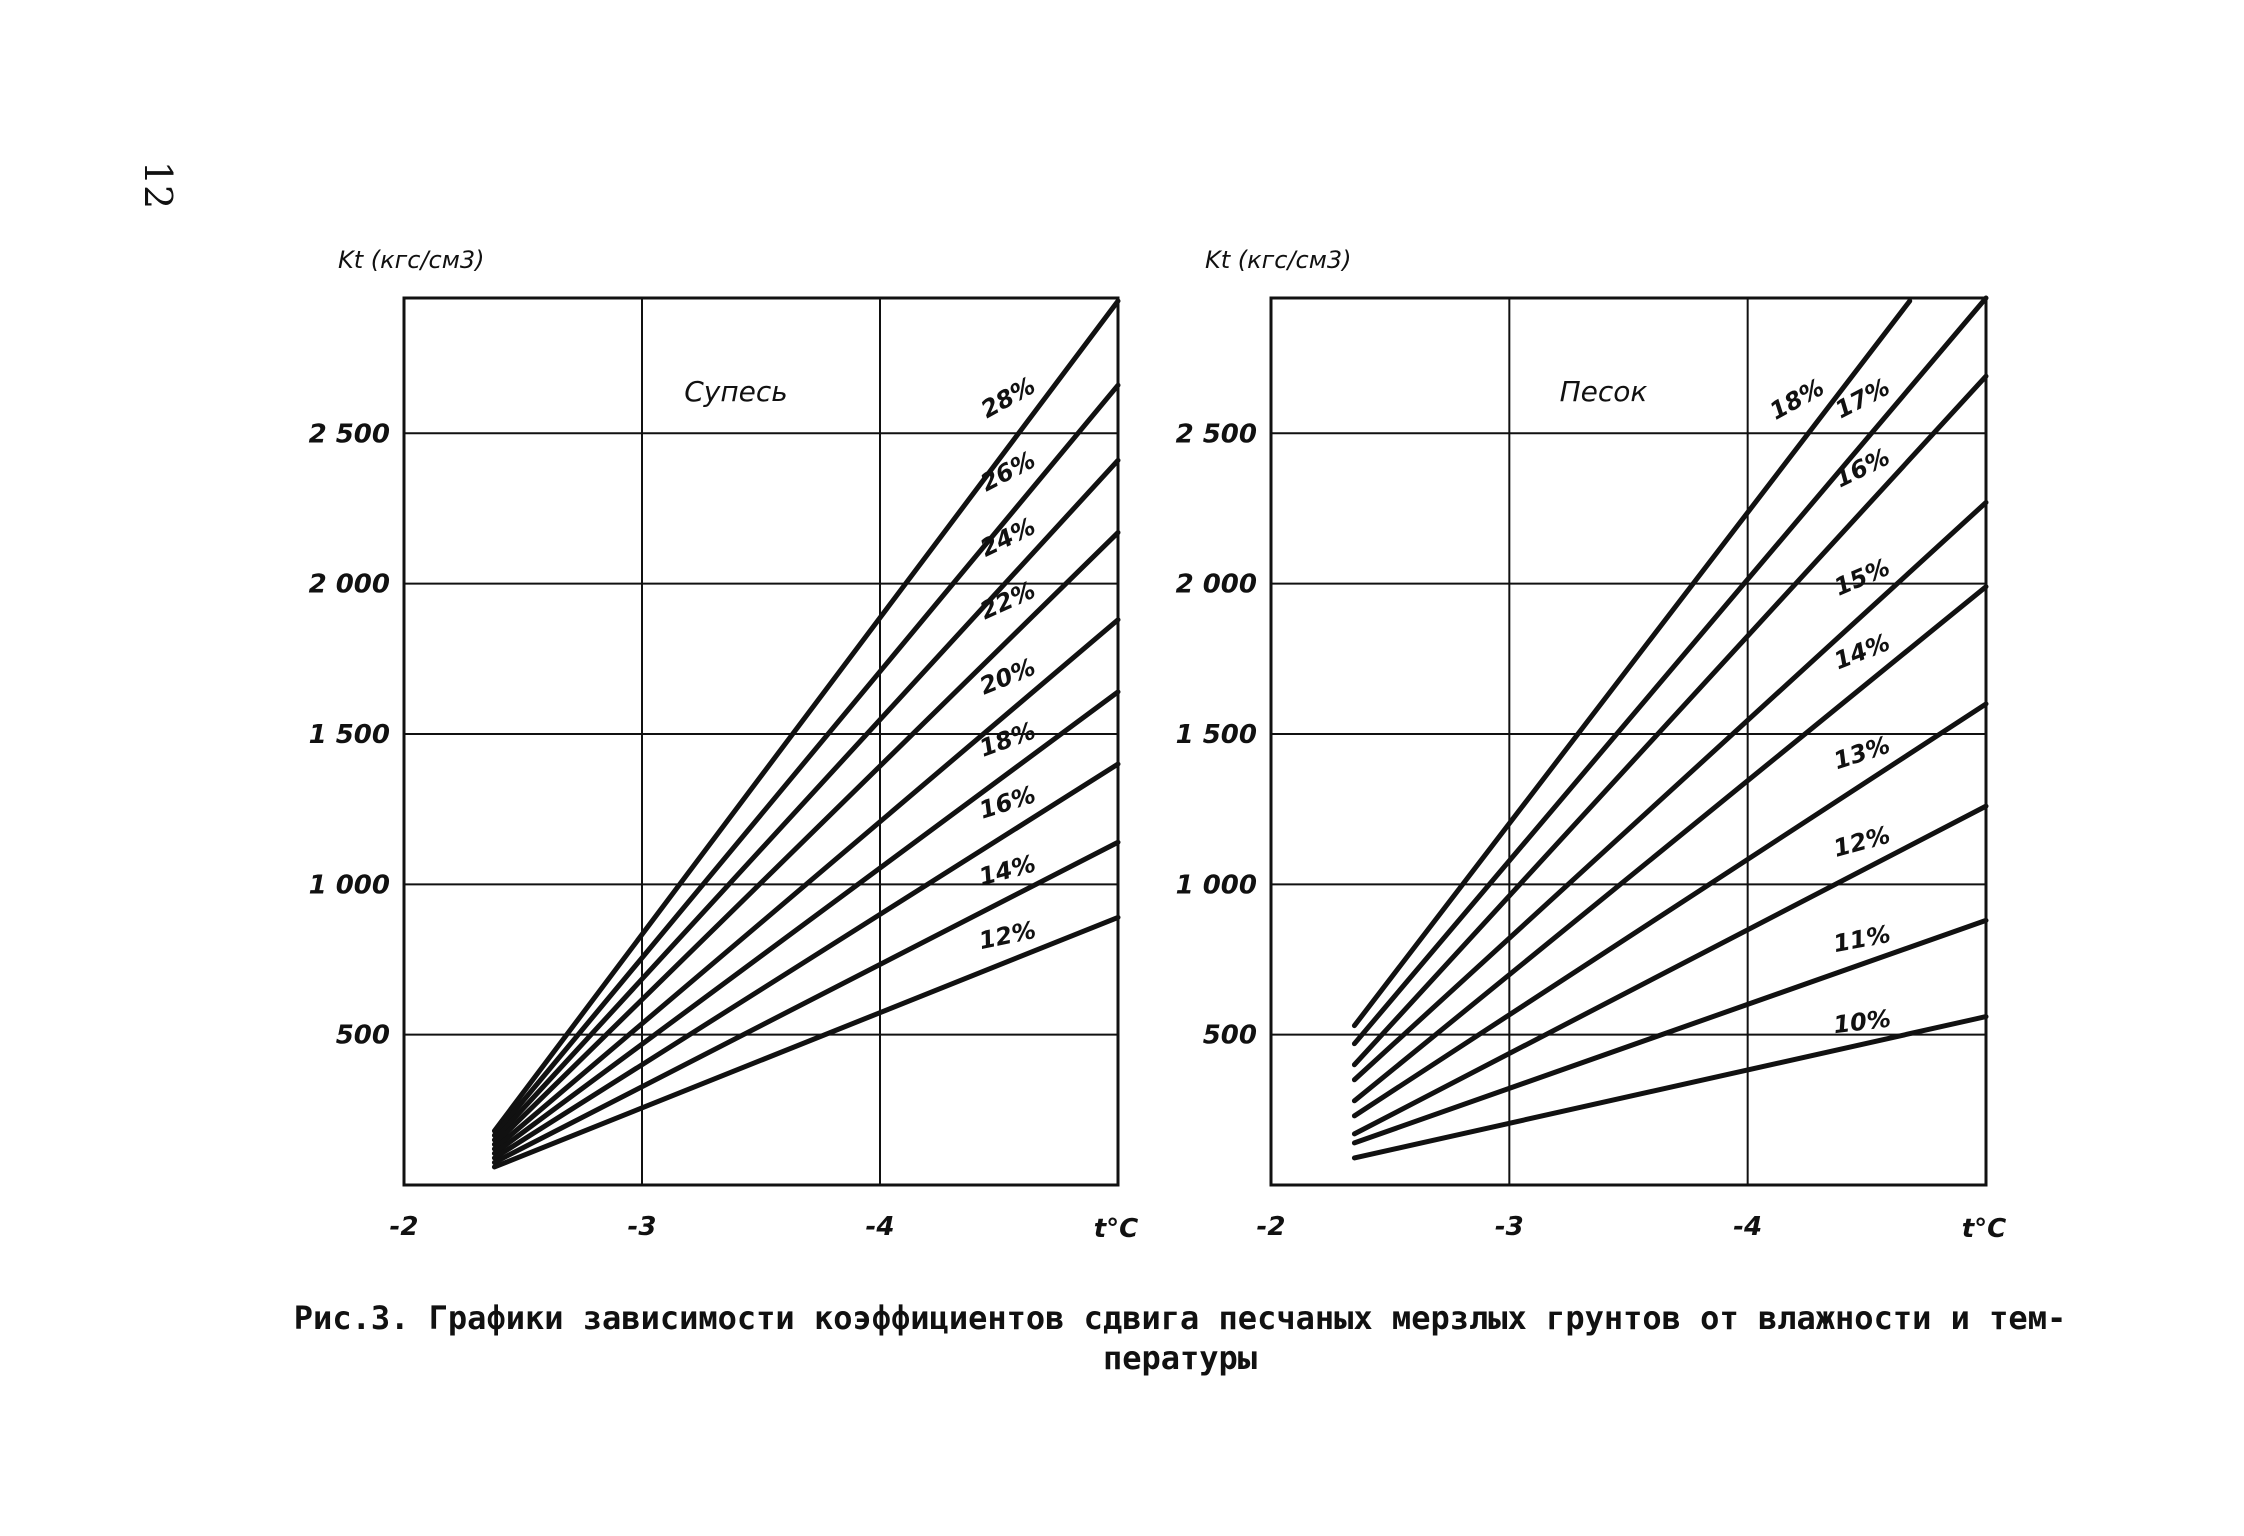 The image size is (2244, 1536). What do you see at coordinates (349, 585) in the screenshot?
I see `chart-1-y-tick-label-4: 2 000` at bounding box center [349, 585].